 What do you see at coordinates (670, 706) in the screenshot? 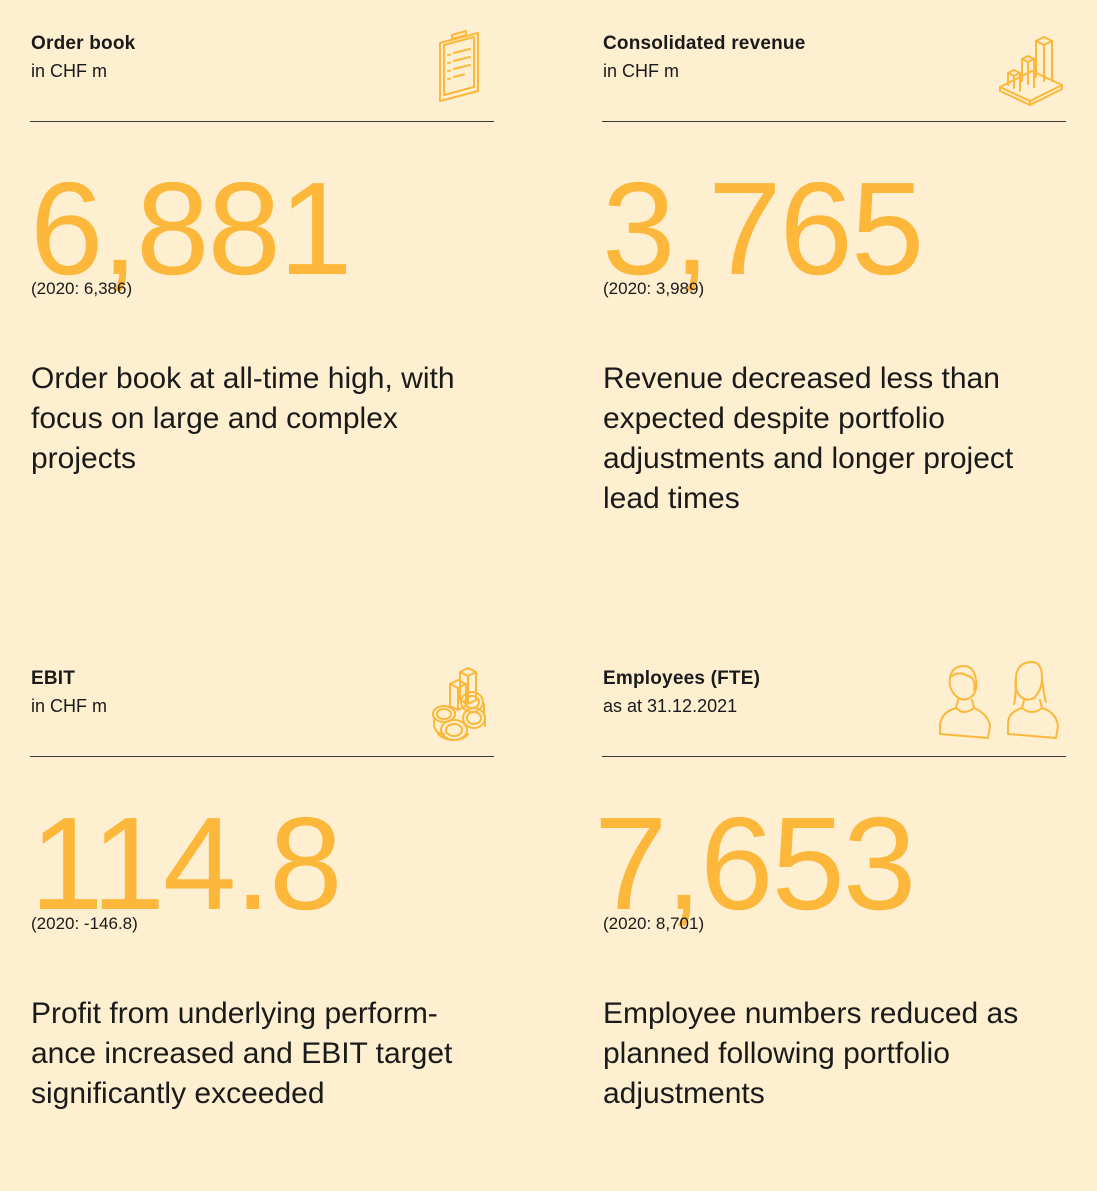
I see `card-subtitle: as at 31.12.2021` at bounding box center [670, 706].